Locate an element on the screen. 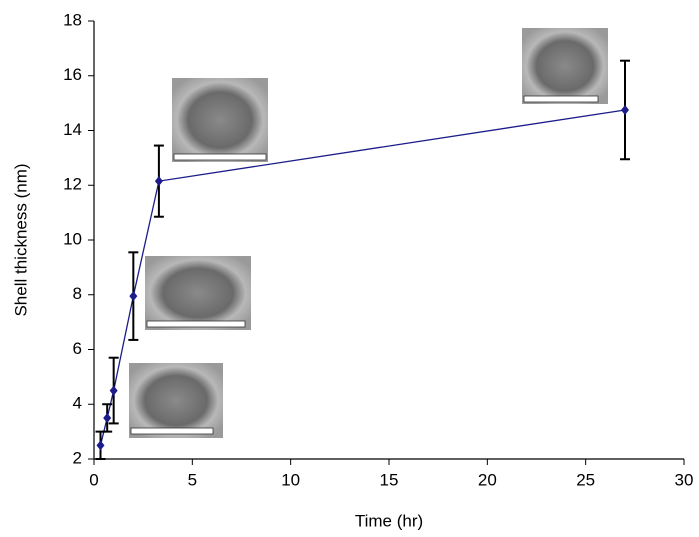  y-tick-label: 6 is located at coordinates (77, 348).